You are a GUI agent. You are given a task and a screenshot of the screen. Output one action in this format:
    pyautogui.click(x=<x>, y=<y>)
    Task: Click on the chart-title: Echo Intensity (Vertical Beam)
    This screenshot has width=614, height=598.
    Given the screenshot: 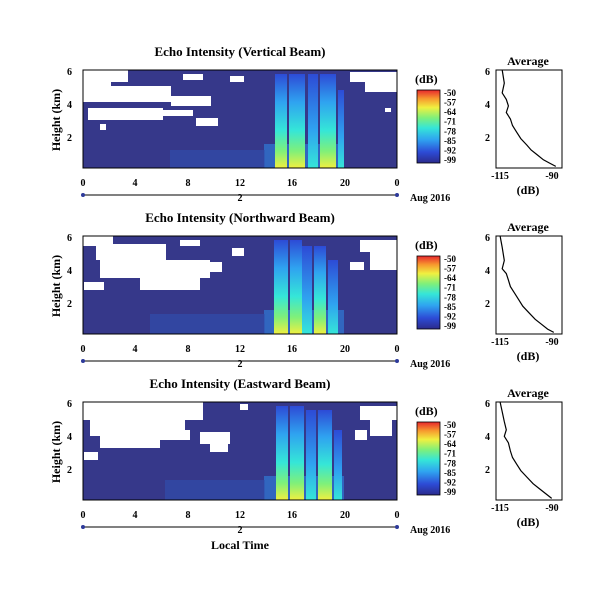 What is the action you would take?
    pyautogui.click(x=239, y=51)
    